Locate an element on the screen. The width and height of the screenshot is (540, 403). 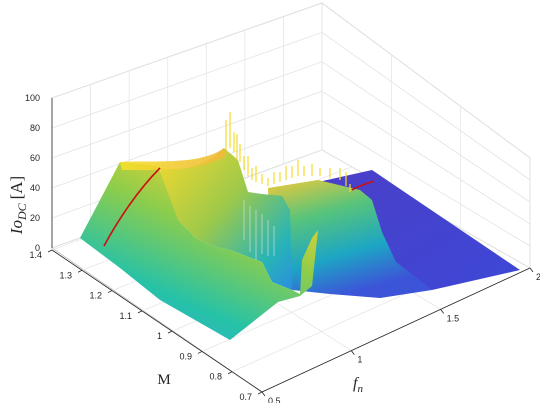
y-axis-label: M is located at coordinates (163, 380).